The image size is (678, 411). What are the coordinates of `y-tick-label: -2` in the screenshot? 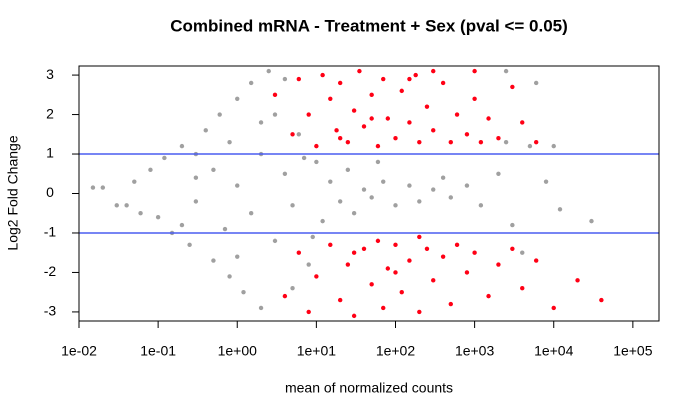 It's located at (50, 271).